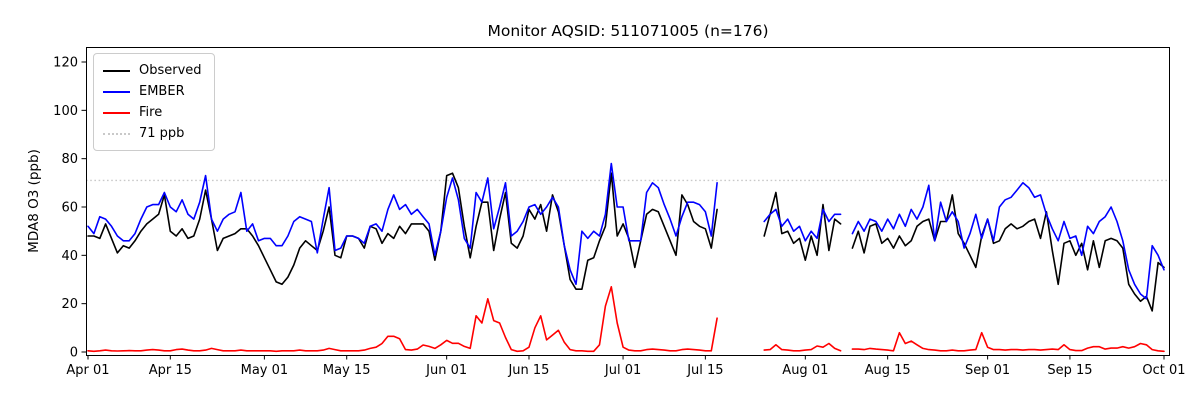  Describe the element at coordinates (162, 91) in the screenshot. I see `legend-label: EMBER` at that location.